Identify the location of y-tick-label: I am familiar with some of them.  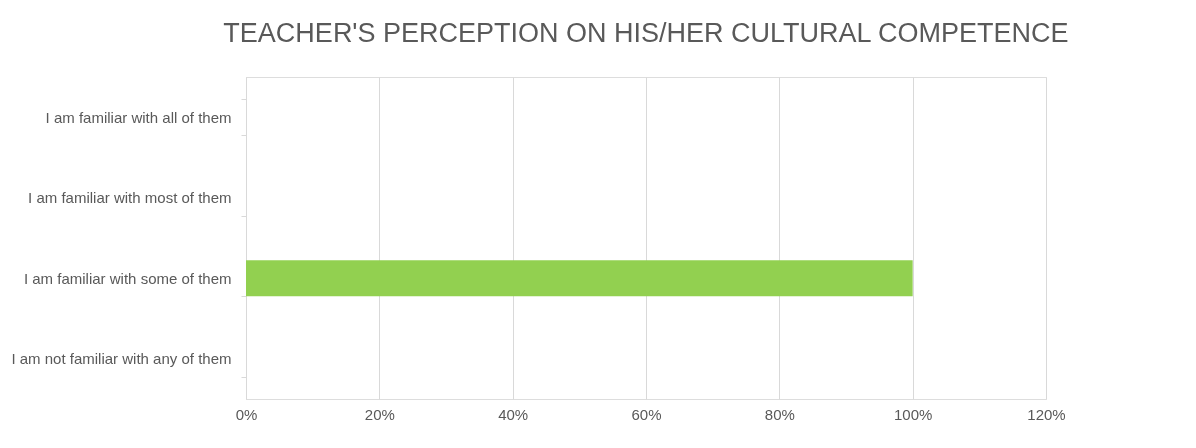
(127, 278).